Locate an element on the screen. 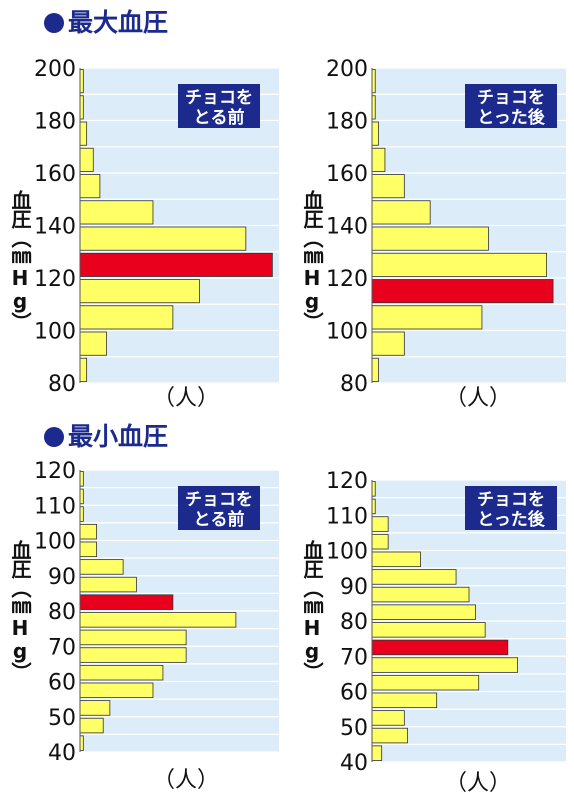 The image size is (574, 804). systolic-section-title: 最大血圧 is located at coordinates (106, 22).